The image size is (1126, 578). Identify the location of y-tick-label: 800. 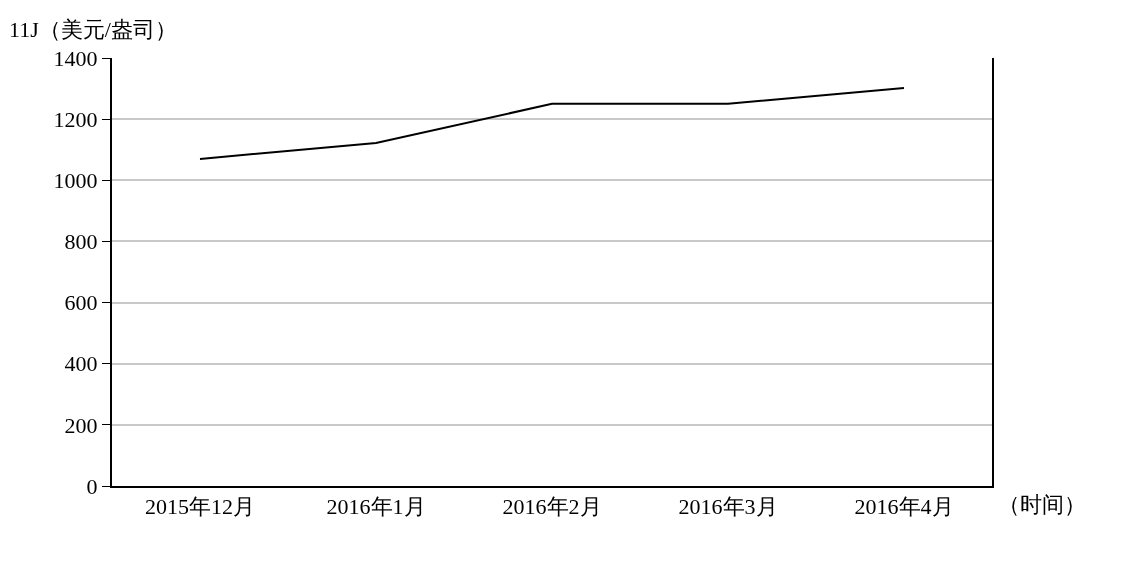
(81, 242).